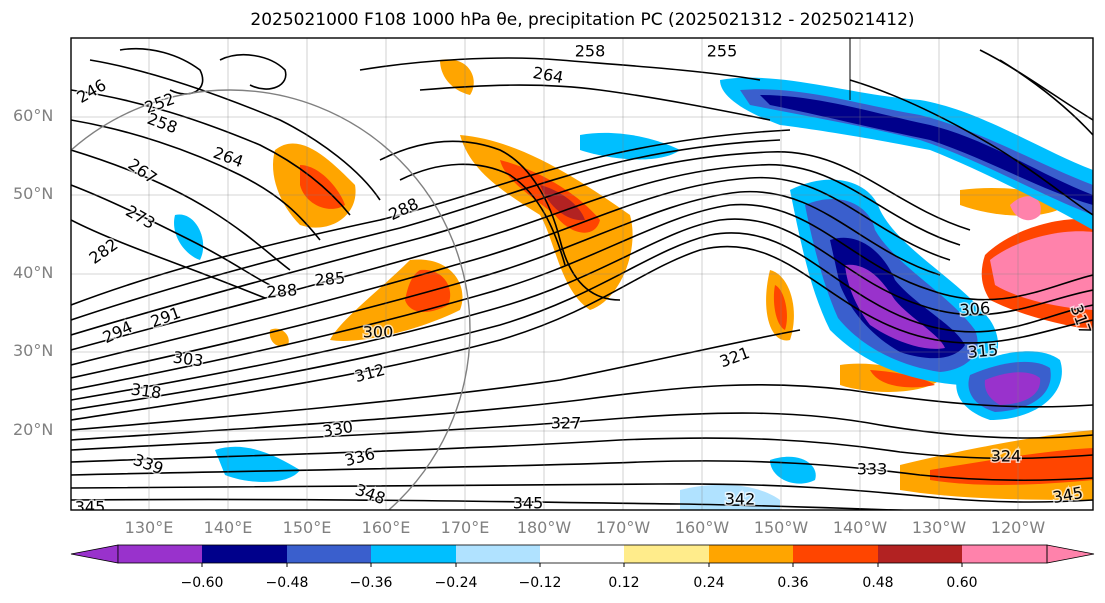 Image resolution: width=1105 pixels, height=603 pixels. What do you see at coordinates (878, 583) in the screenshot?
I see `colorbar-tick-label: 0.48` at bounding box center [878, 583].